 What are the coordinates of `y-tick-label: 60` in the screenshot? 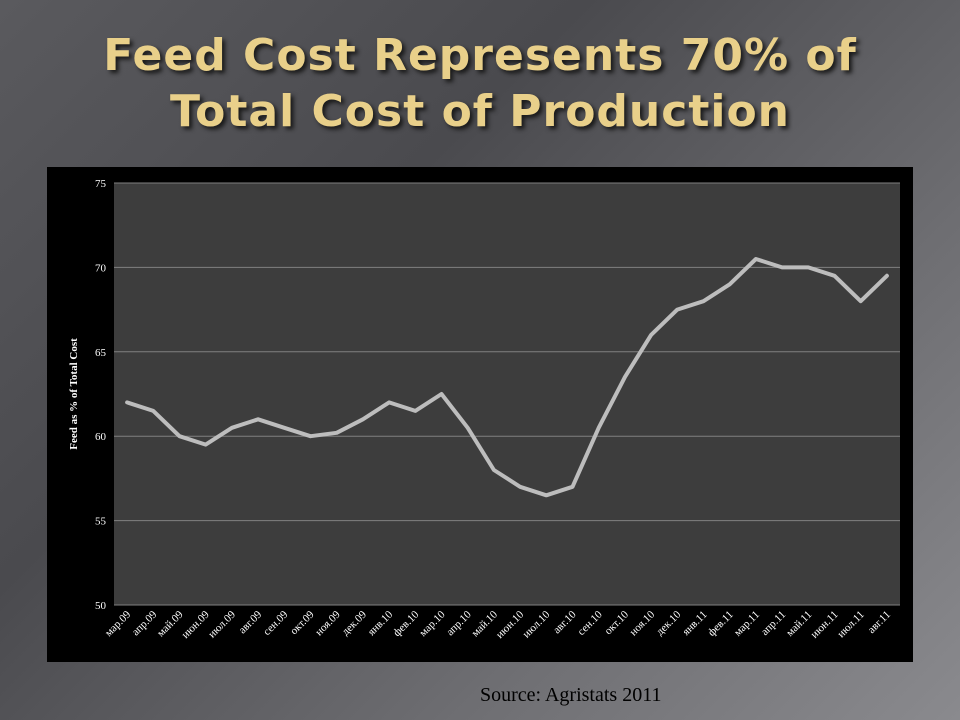 It's located at (101, 437).